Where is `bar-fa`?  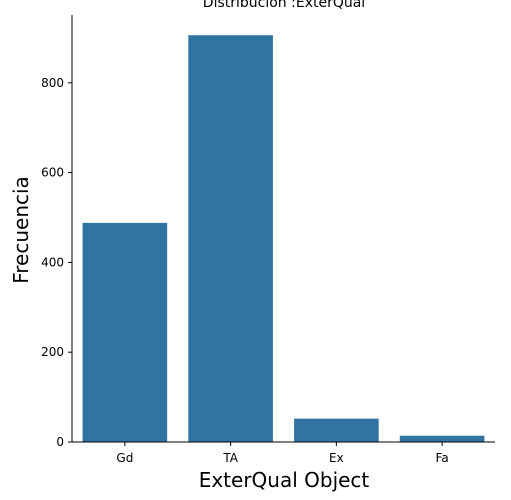 bar-fa is located at coordinates (442, 438).